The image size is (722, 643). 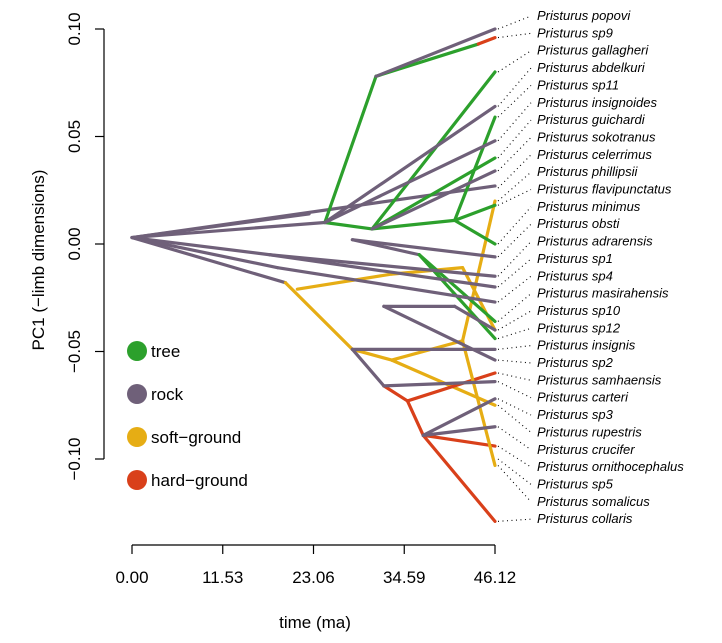 What do you see at coordinates (595, 241) in the screenshot?
I see `tip-label: Pristurus adrarensis` at bounding box center [595, 241].